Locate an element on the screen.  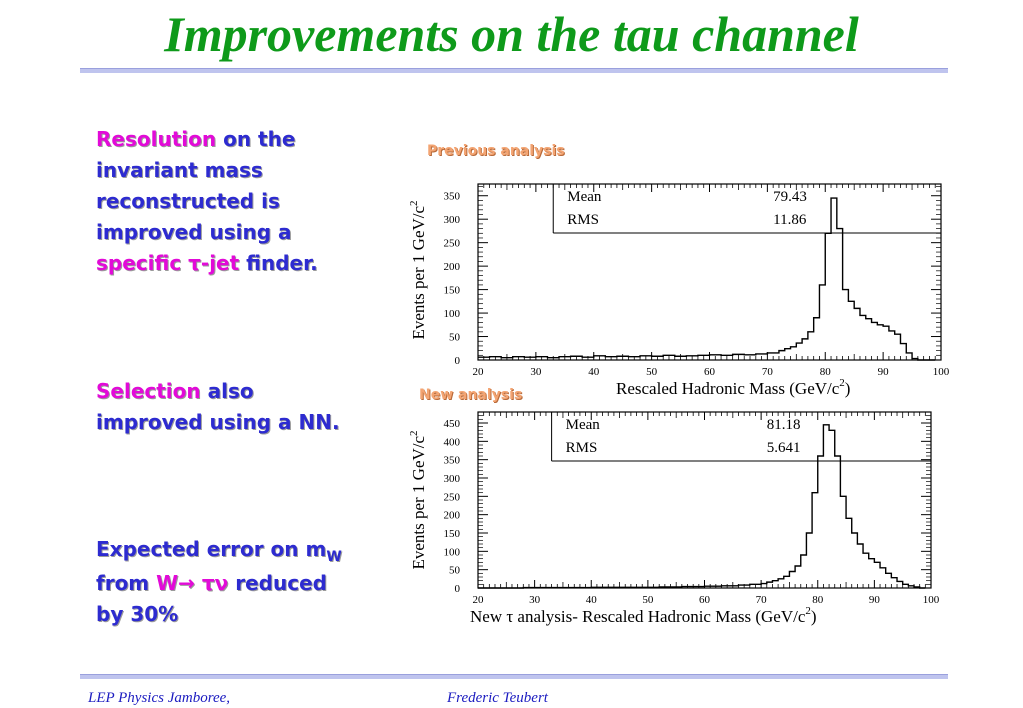
stats-value: 81.18 is located at coordinates (784, 425).